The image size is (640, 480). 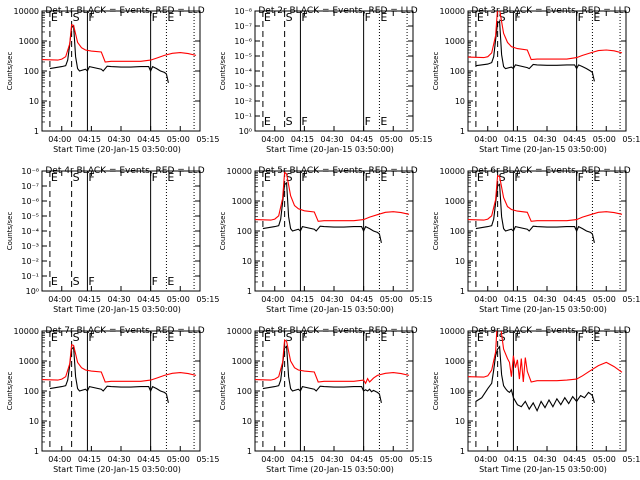 What do you see at coordinates (304, 121) in the screenshot?
I see `marker-label-bottom: F` at bounding box center [304, 121].